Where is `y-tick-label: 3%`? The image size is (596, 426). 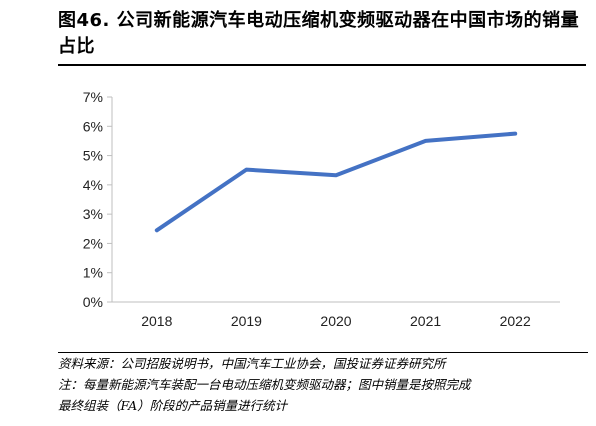 y-tick-label: 3% is located at coordinates (93, 214).